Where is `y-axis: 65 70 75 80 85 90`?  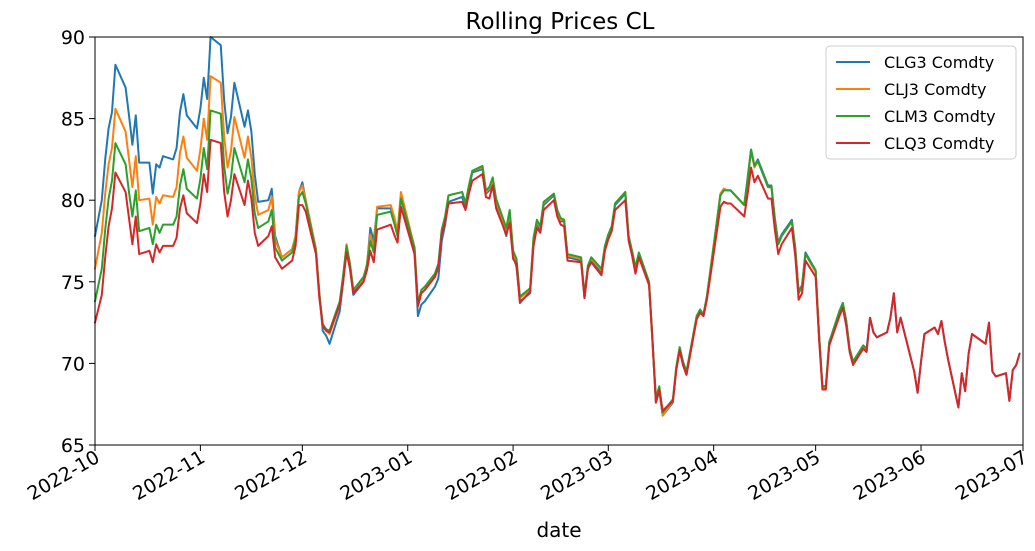 y-axis: 65 70 75 80 85 90 is located at coordinates (78, 242).